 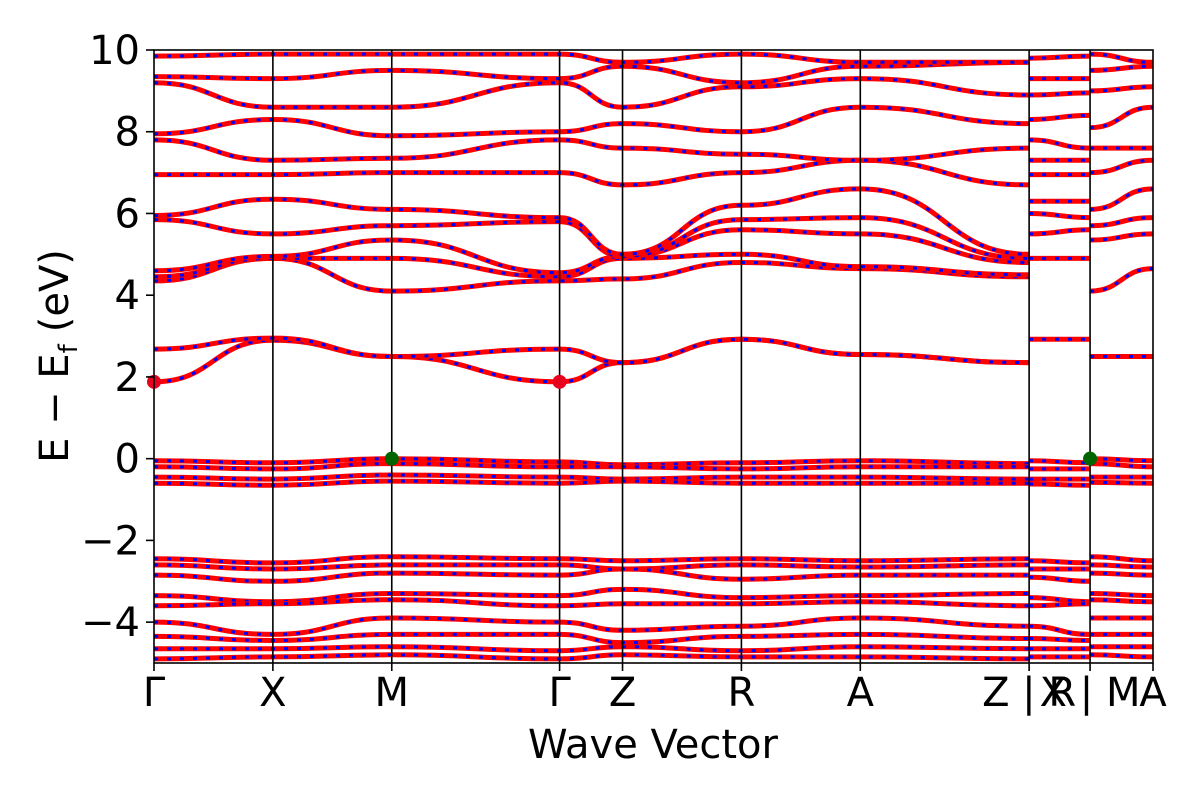 What do you see at coordinates (272, 693) in the screenshot?
I see `x-tick-label: X` at bounding box center [272, 693].